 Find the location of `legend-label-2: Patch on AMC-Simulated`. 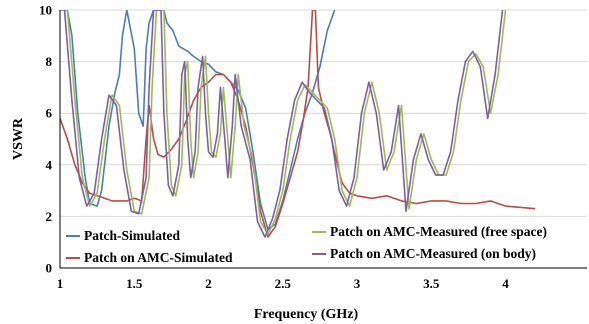

legend-label-2: Patch on AMC-Simulated is located at coordinates (158, 257).